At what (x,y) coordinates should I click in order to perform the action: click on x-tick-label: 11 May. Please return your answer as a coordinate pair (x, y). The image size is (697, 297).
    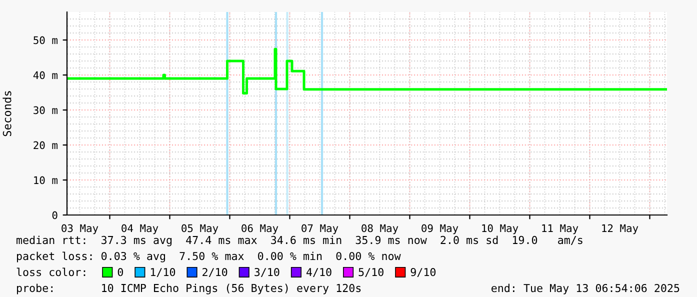
    Looking at the image, I should click on (560, 229).